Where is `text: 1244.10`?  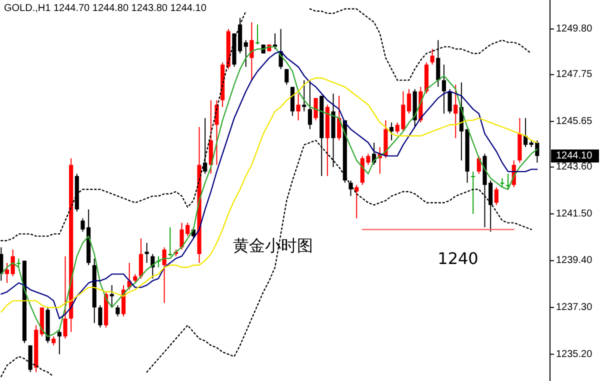 text: 1244.10 is located at coordinates (574, 156).